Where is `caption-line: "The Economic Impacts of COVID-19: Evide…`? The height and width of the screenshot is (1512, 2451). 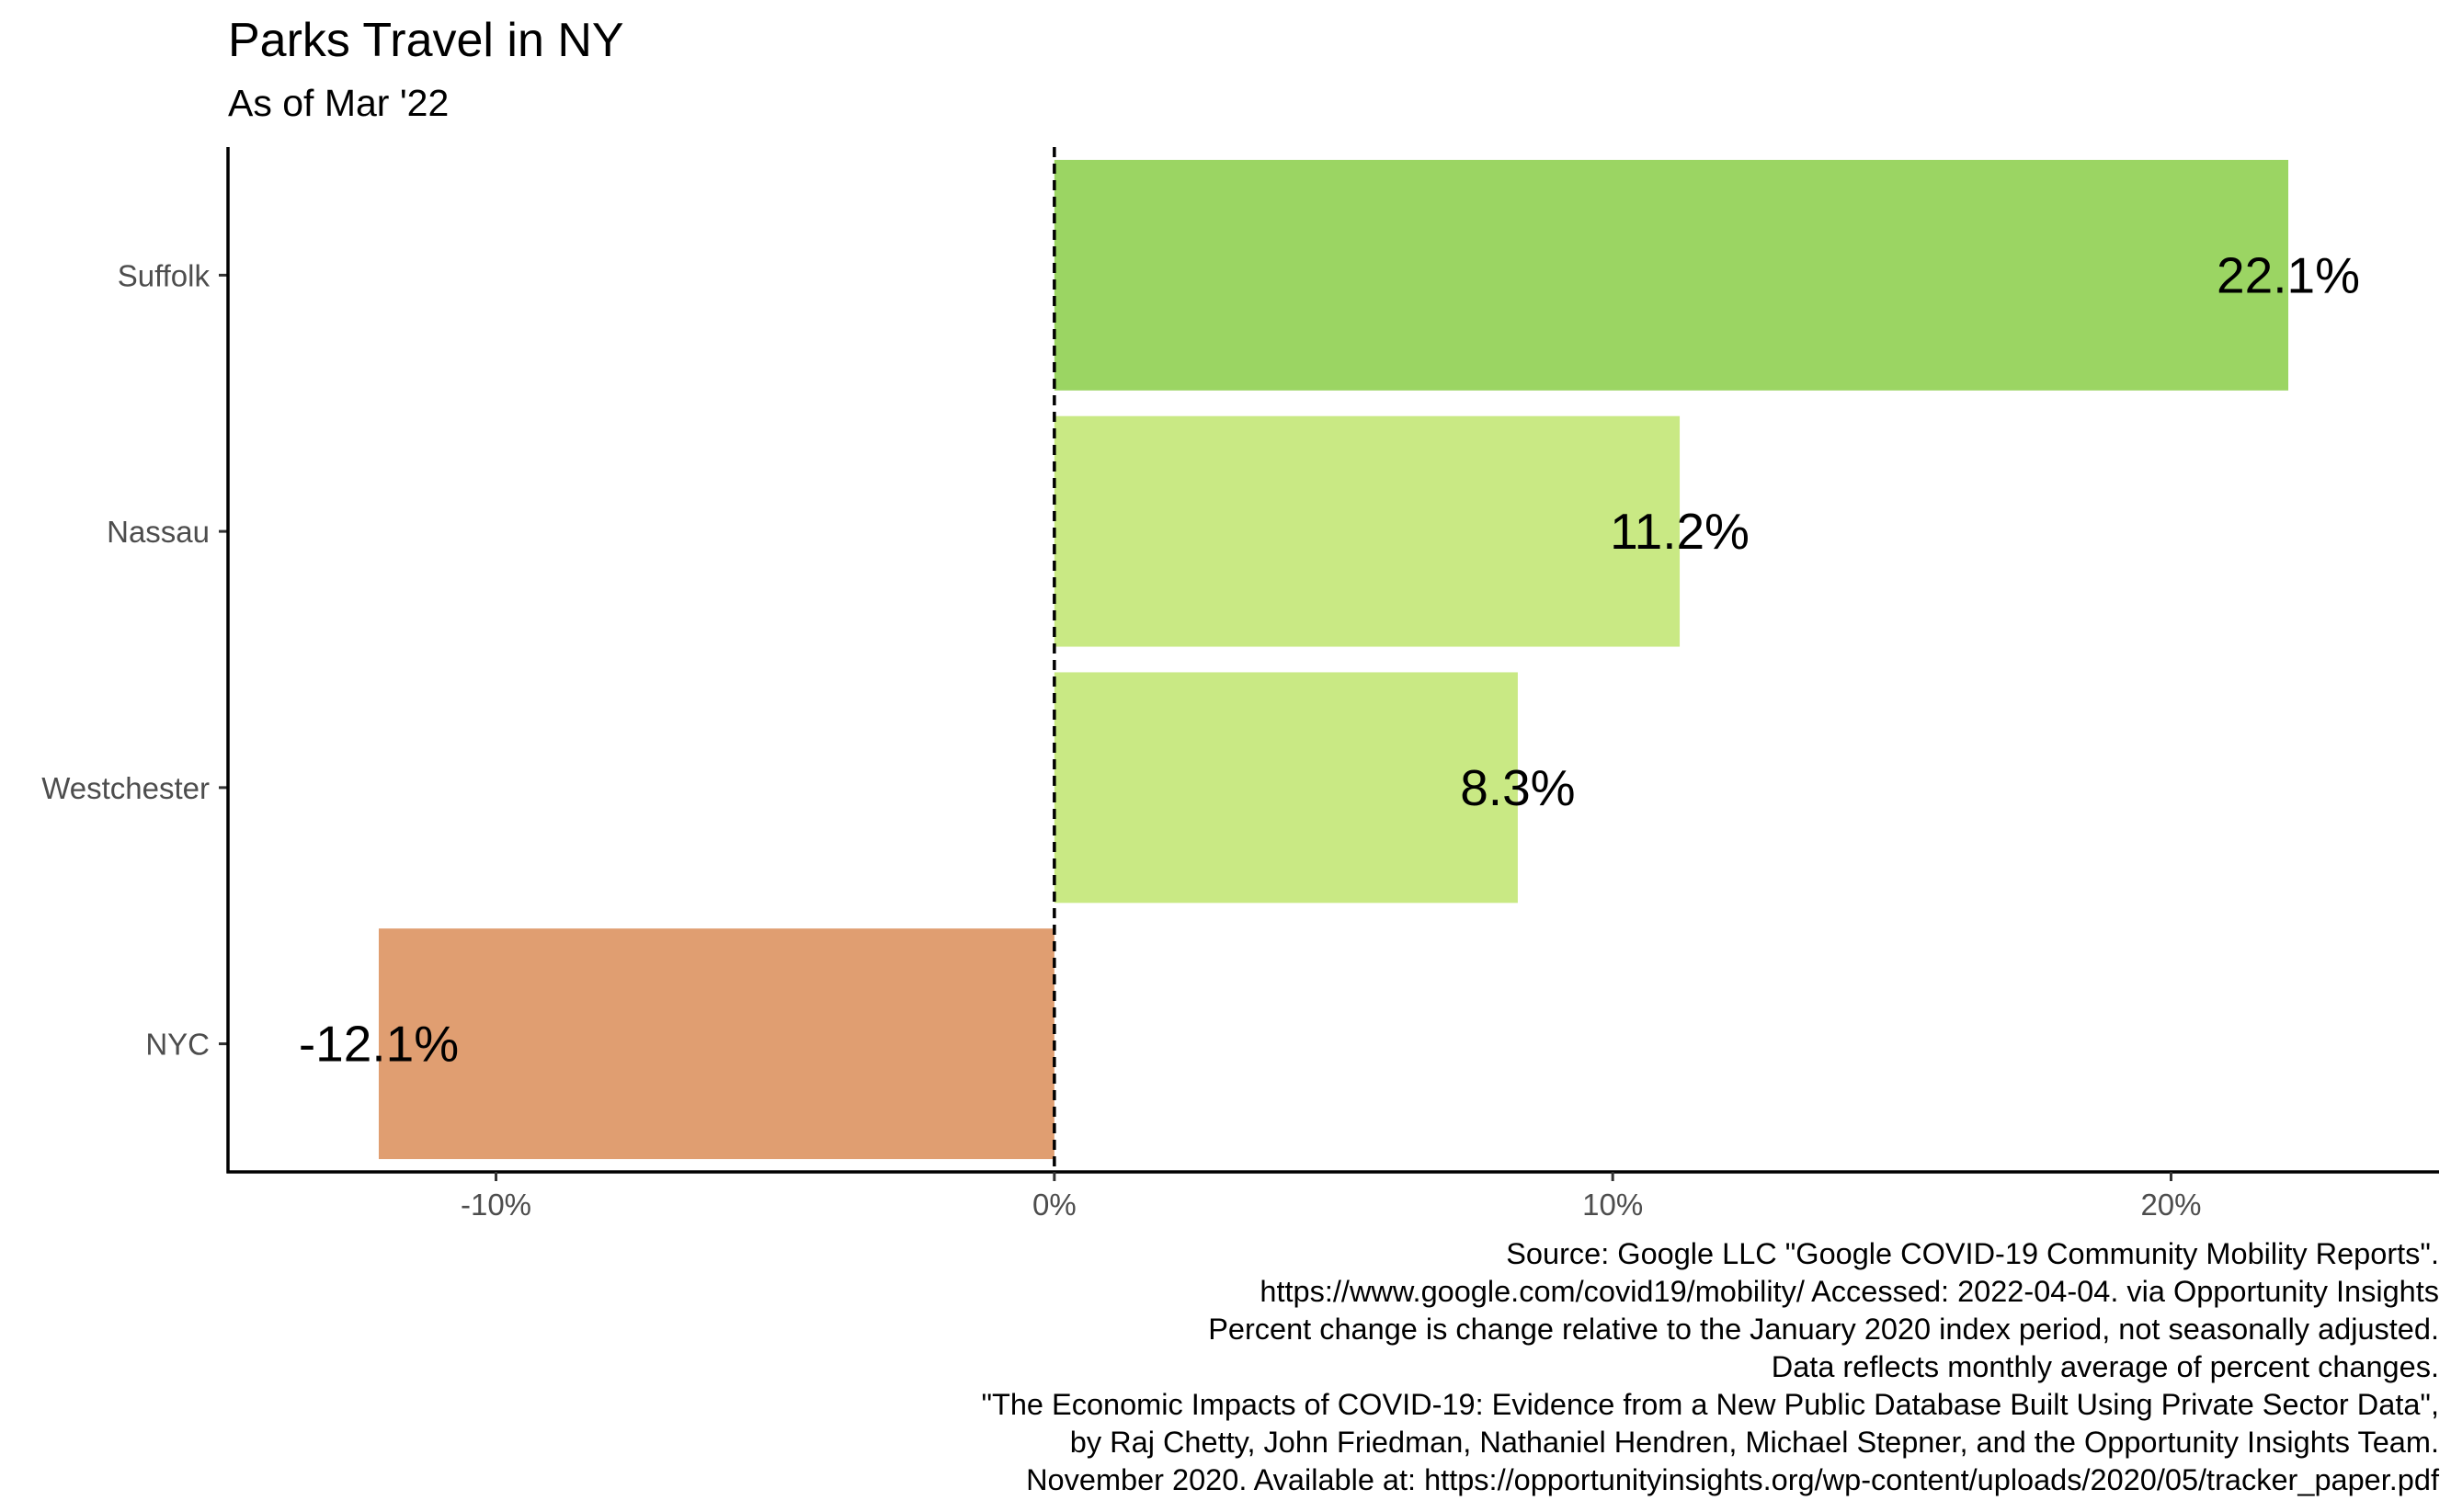
caption-line: "The Economic Impacts of COVID-19: Evide… is located at coordinates (1710, 1404).